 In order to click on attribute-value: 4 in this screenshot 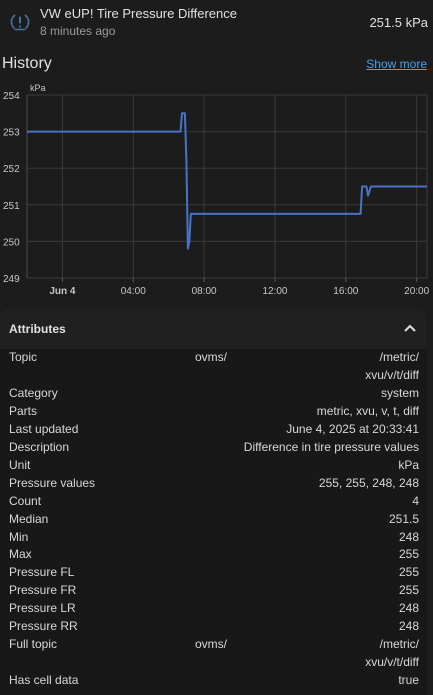, I will do `click(415, 500)`.